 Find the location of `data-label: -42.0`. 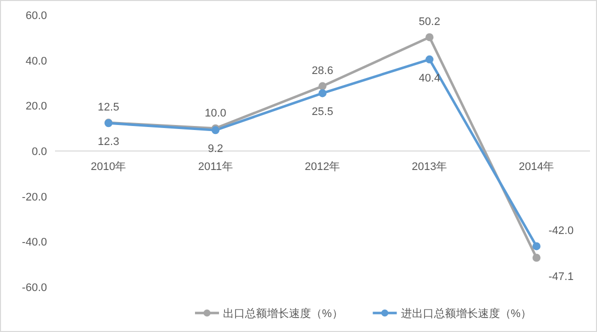

data-label: -42.0 is located at coordinates (561, 231).